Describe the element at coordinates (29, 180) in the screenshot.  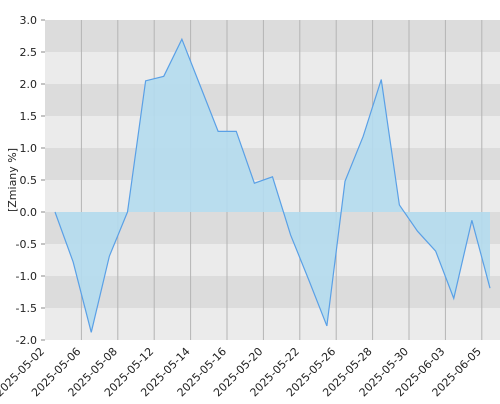
I see `y-tick-label: 0.5` at that location.